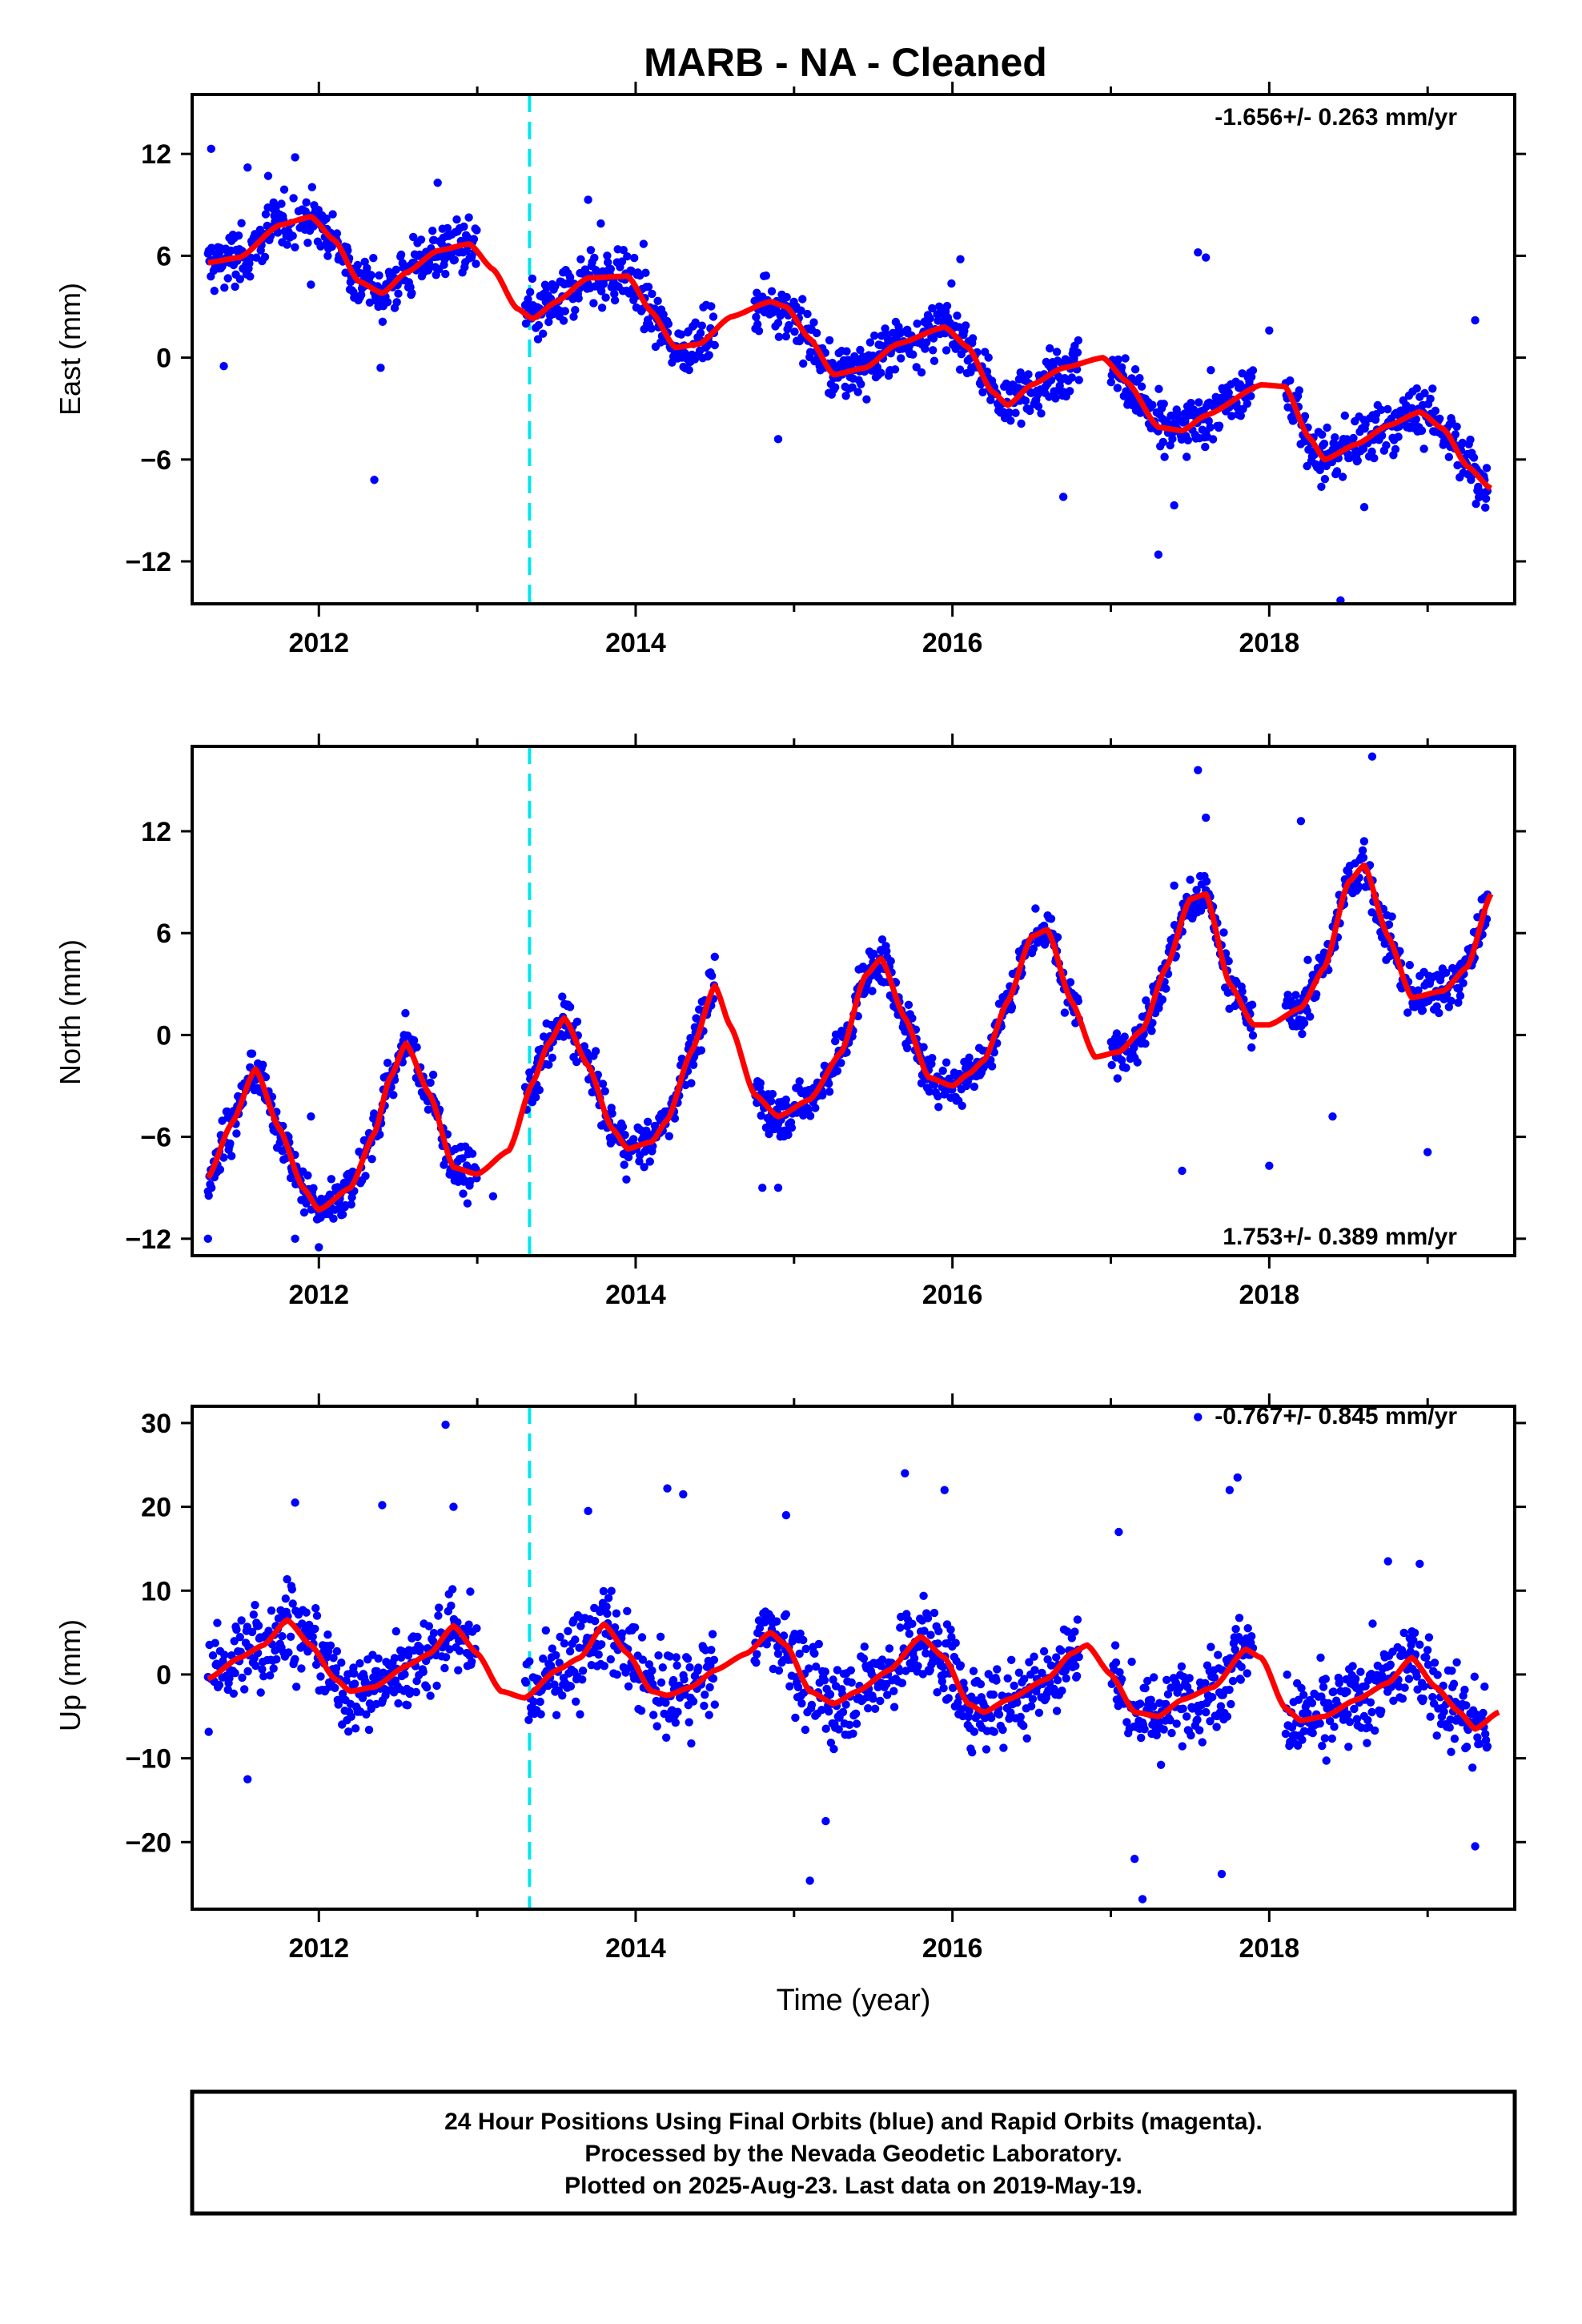  I want to click on east-y-tick-label: −12, so click(148, 562).